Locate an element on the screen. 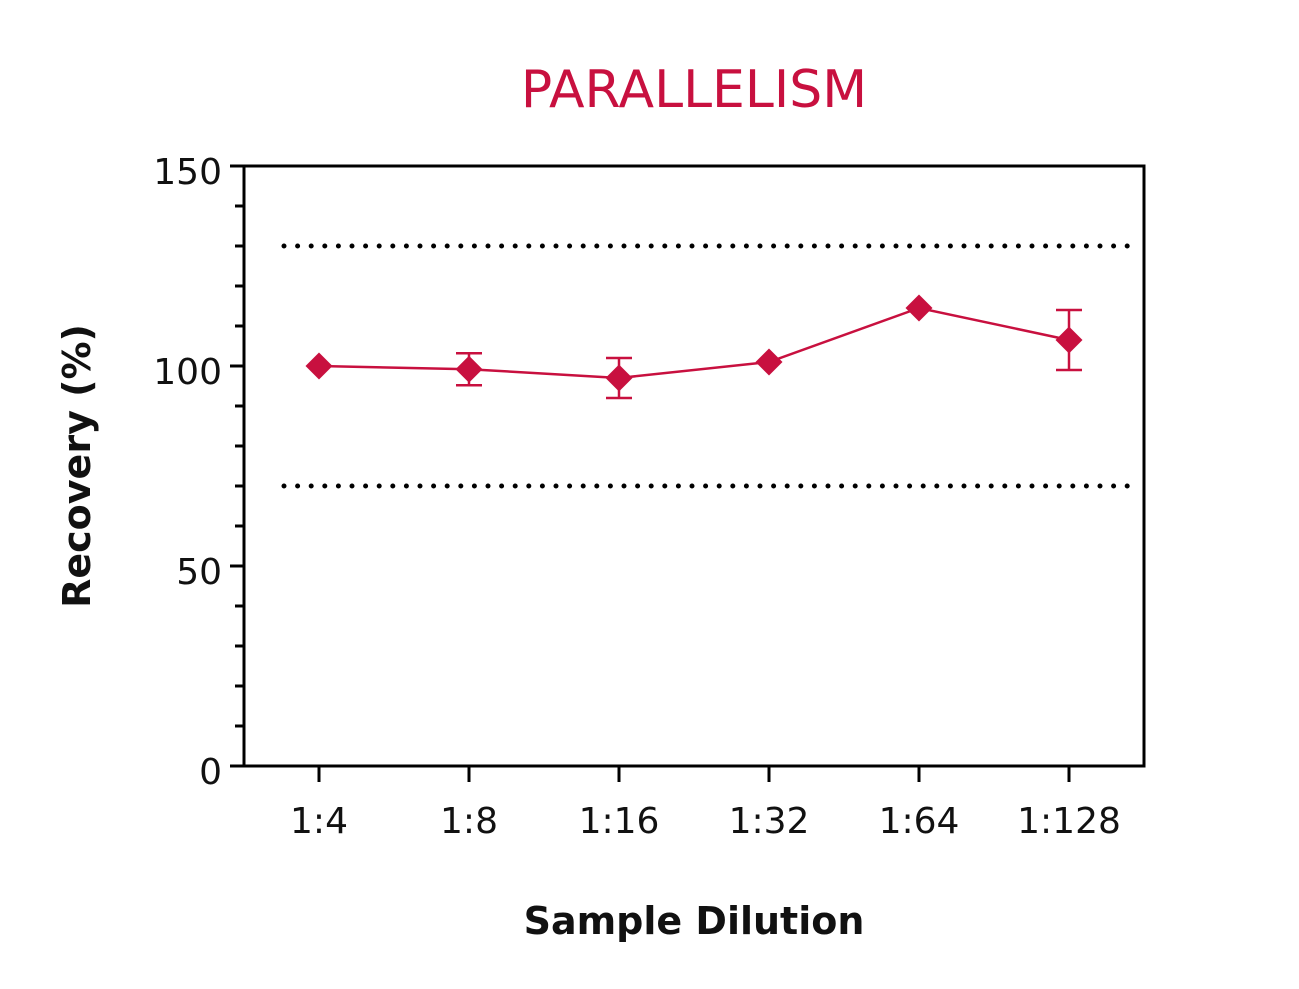 The width and height of the screenshot is (1299, 989). x-axis: 1:4 1:8 1:16 1:32 1:64 1:128 is located at coordinates (705, 804).